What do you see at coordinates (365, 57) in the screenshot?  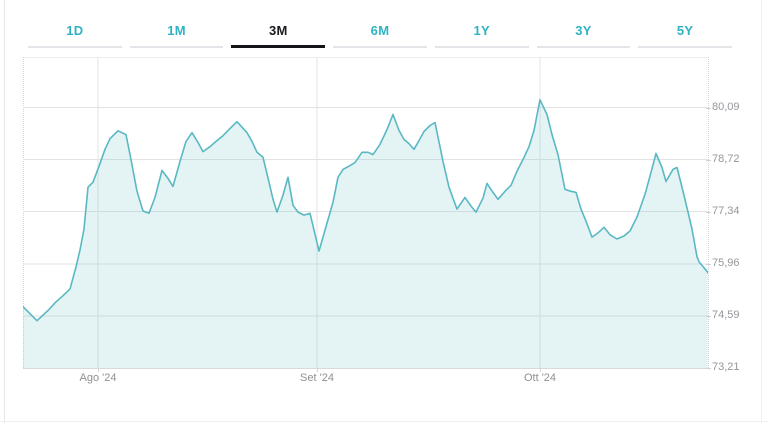 I see `plot-top-border` at bounding box center [365, 57].